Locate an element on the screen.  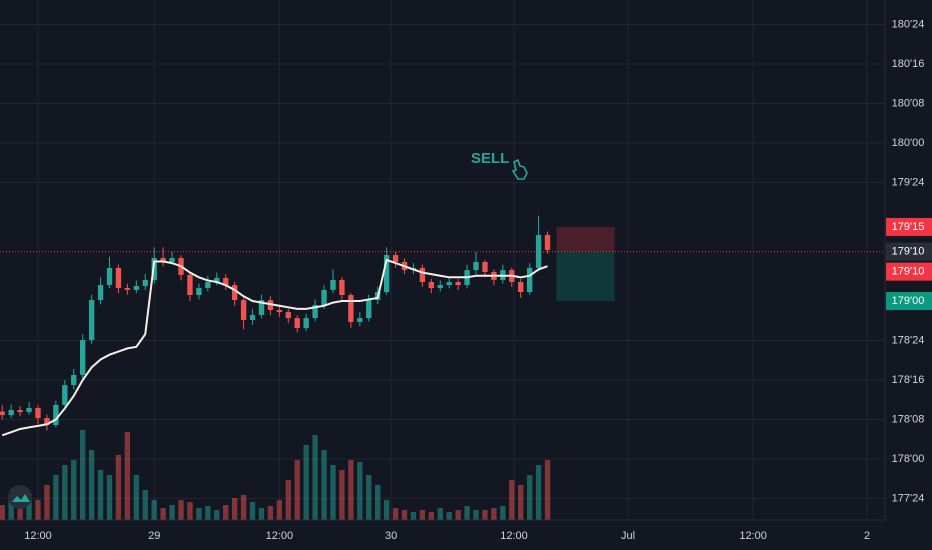
y-tick-label: 180'00 is located at coordinates (908, 143).